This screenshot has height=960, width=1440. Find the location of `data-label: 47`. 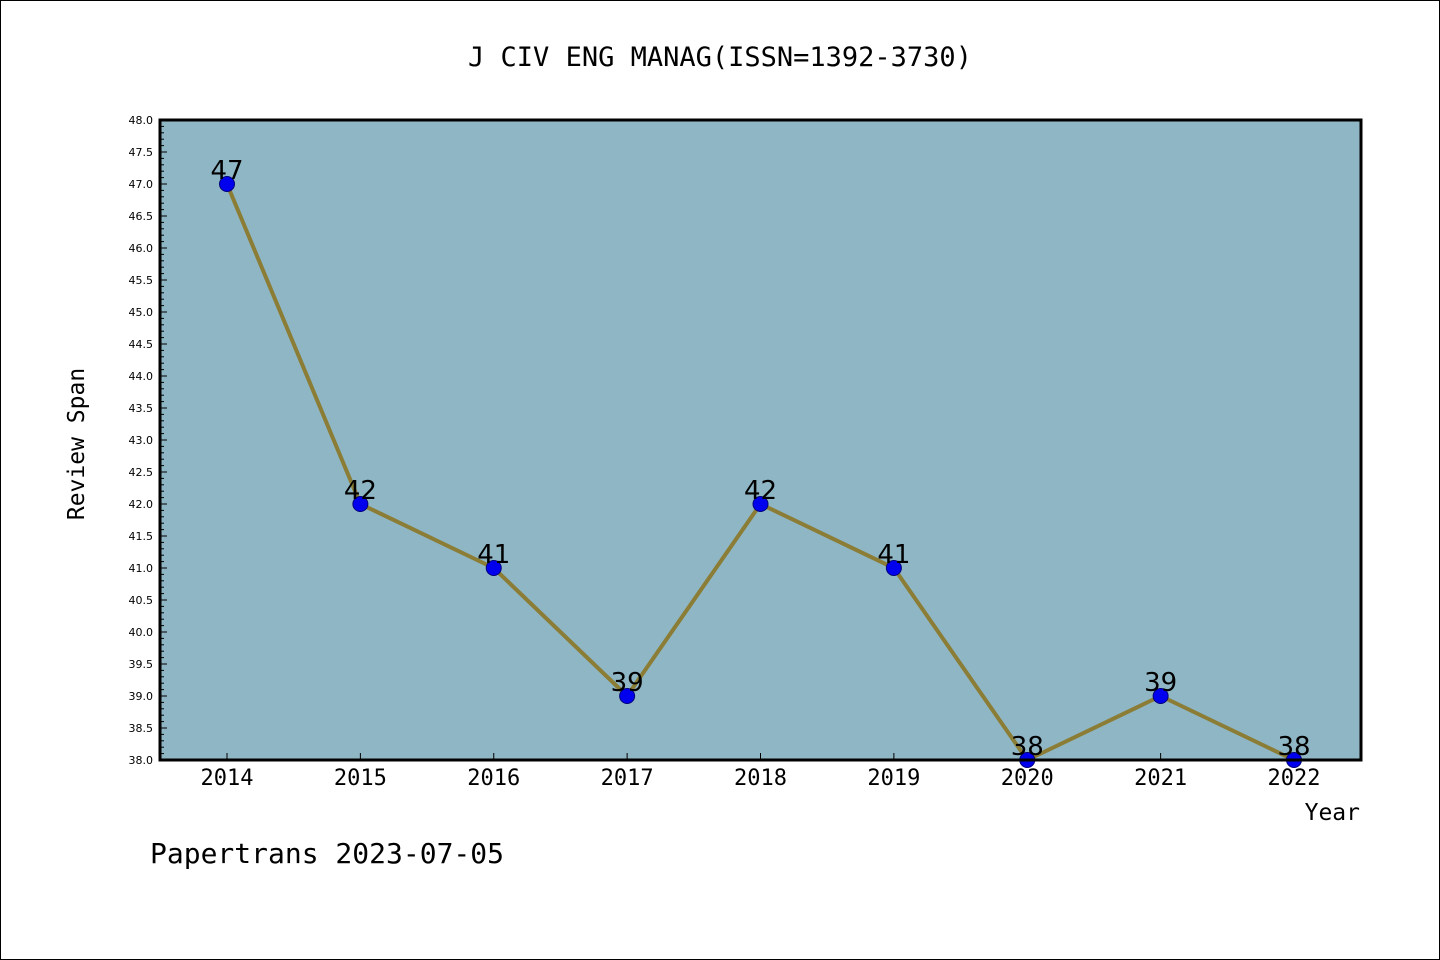

data-label: 47 is located at coordinates (226, 171).